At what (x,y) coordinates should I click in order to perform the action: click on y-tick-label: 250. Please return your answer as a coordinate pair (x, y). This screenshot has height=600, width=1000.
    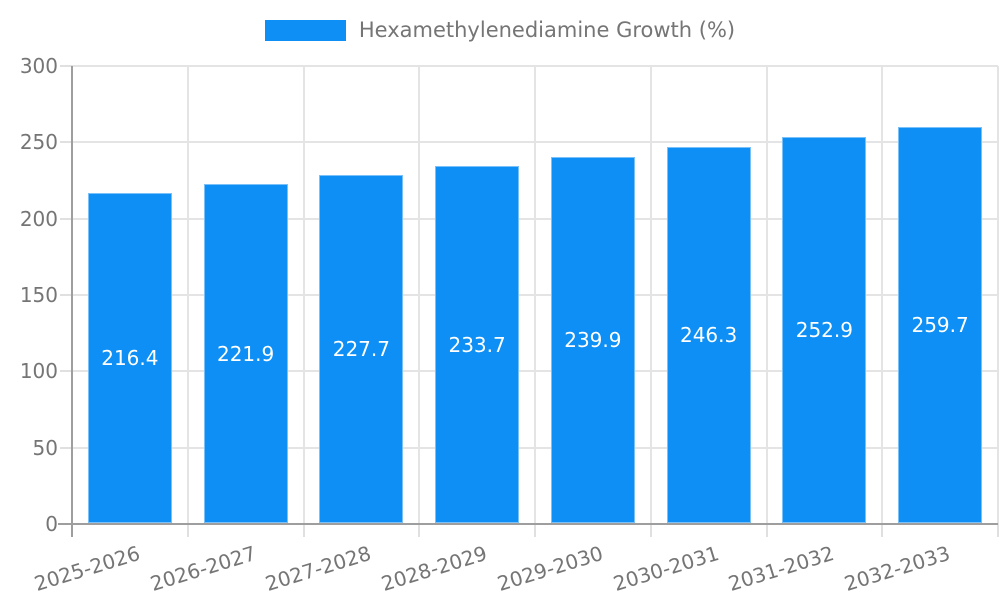
    Looking at the image, I should click on (38, 142).